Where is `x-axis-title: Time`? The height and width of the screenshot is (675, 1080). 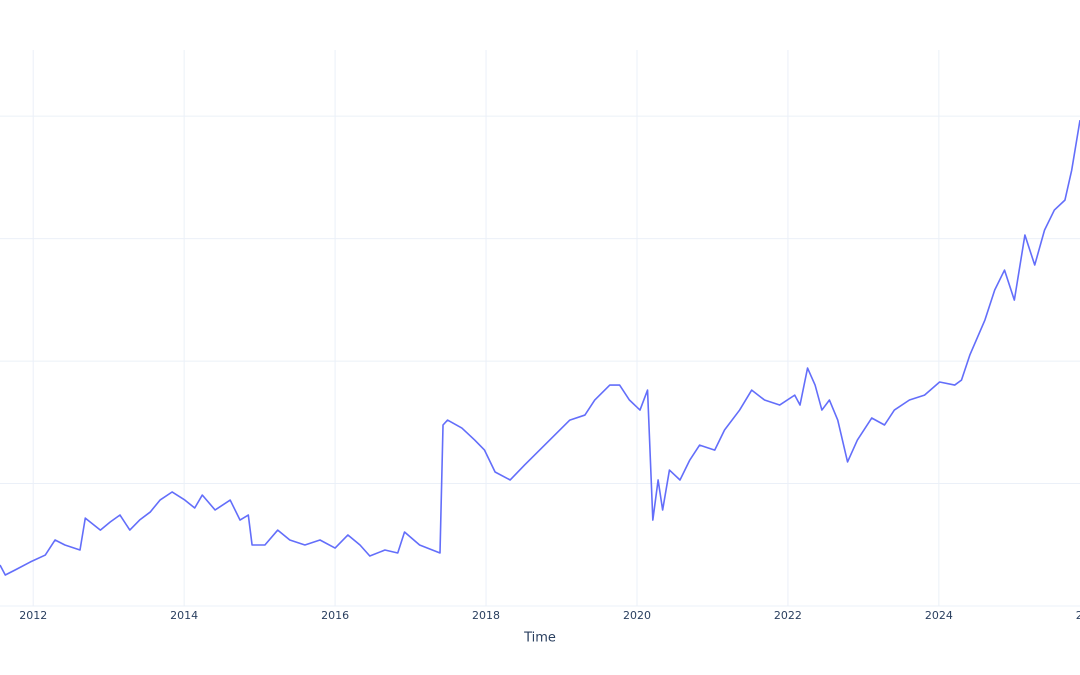 x-axis-title: Time is located at coordinates (539, 638).